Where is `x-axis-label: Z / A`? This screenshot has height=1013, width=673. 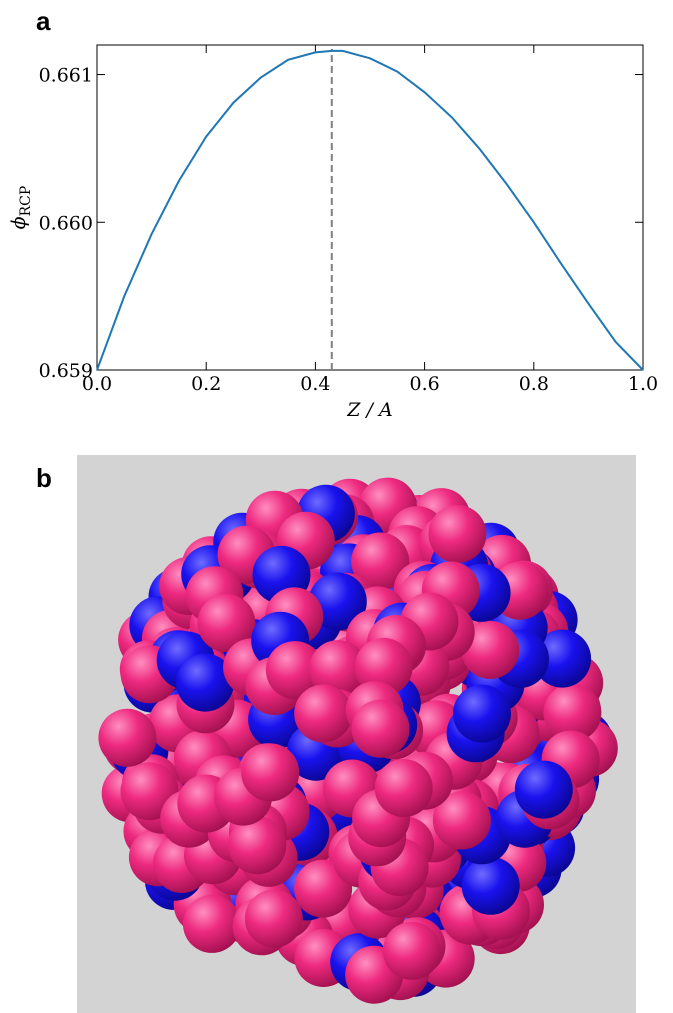 x-axis-label: Z / A is located at coordinates (369, 410).